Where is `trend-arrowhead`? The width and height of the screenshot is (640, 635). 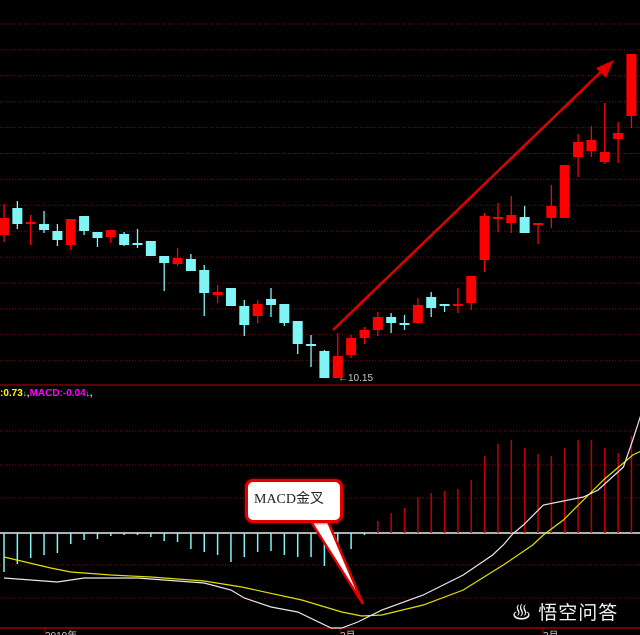
trend-arrowhead is located at coordinates (605, 69).